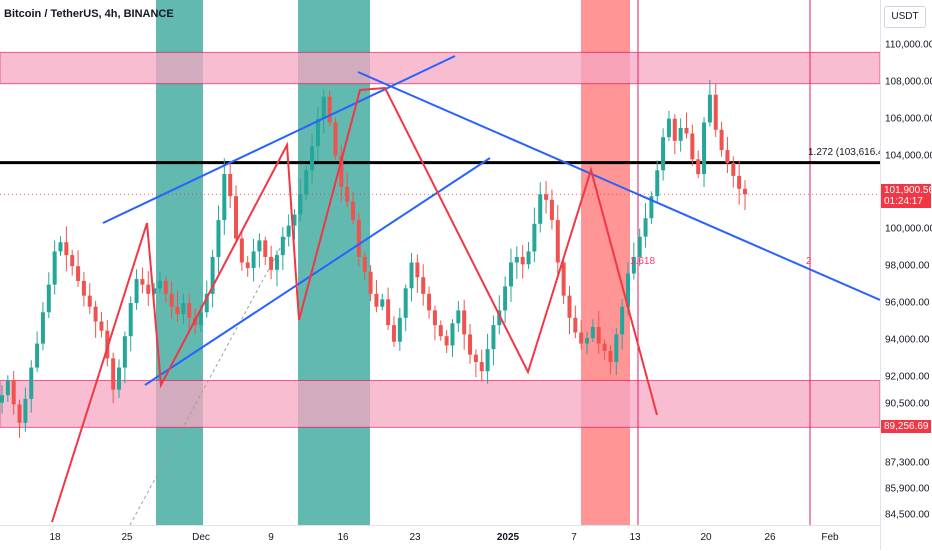  What do you see at coordinates (907, 463) in the screenshot?
I see `price-tick: 87,300.00` at bounding box center [907, 463].